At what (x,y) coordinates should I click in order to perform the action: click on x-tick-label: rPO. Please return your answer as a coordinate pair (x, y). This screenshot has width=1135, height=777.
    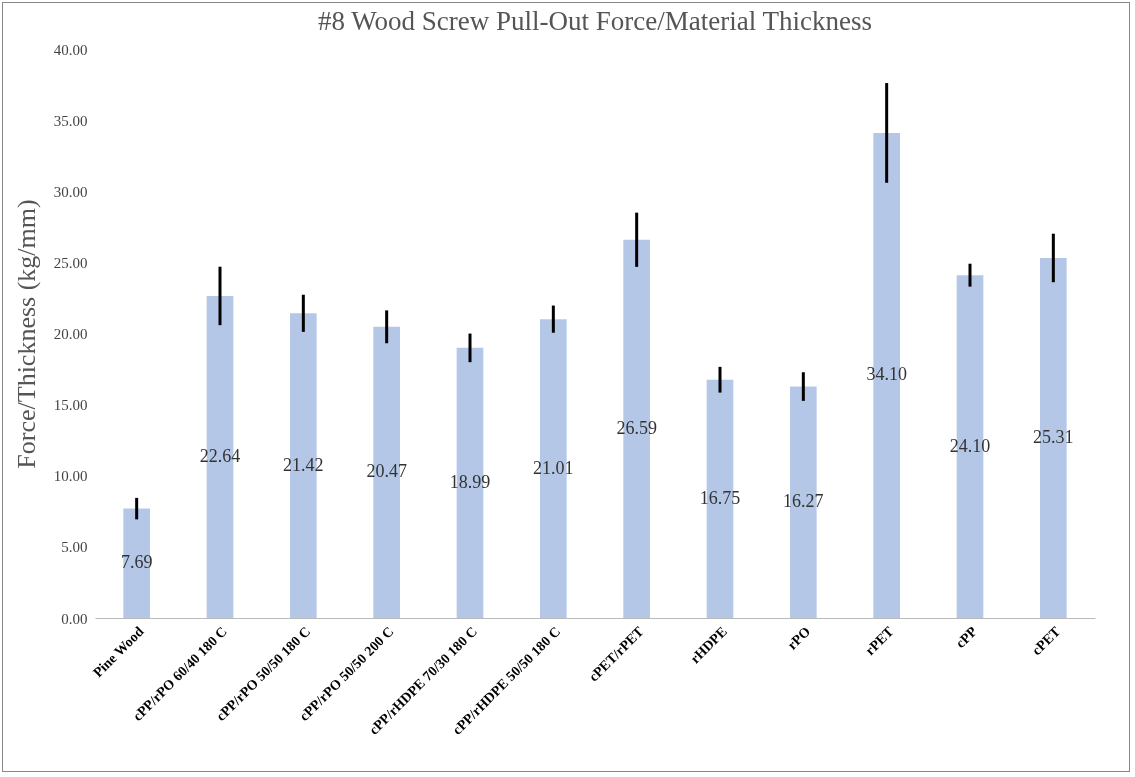
    Looking at the image, I should click on (799, 638).